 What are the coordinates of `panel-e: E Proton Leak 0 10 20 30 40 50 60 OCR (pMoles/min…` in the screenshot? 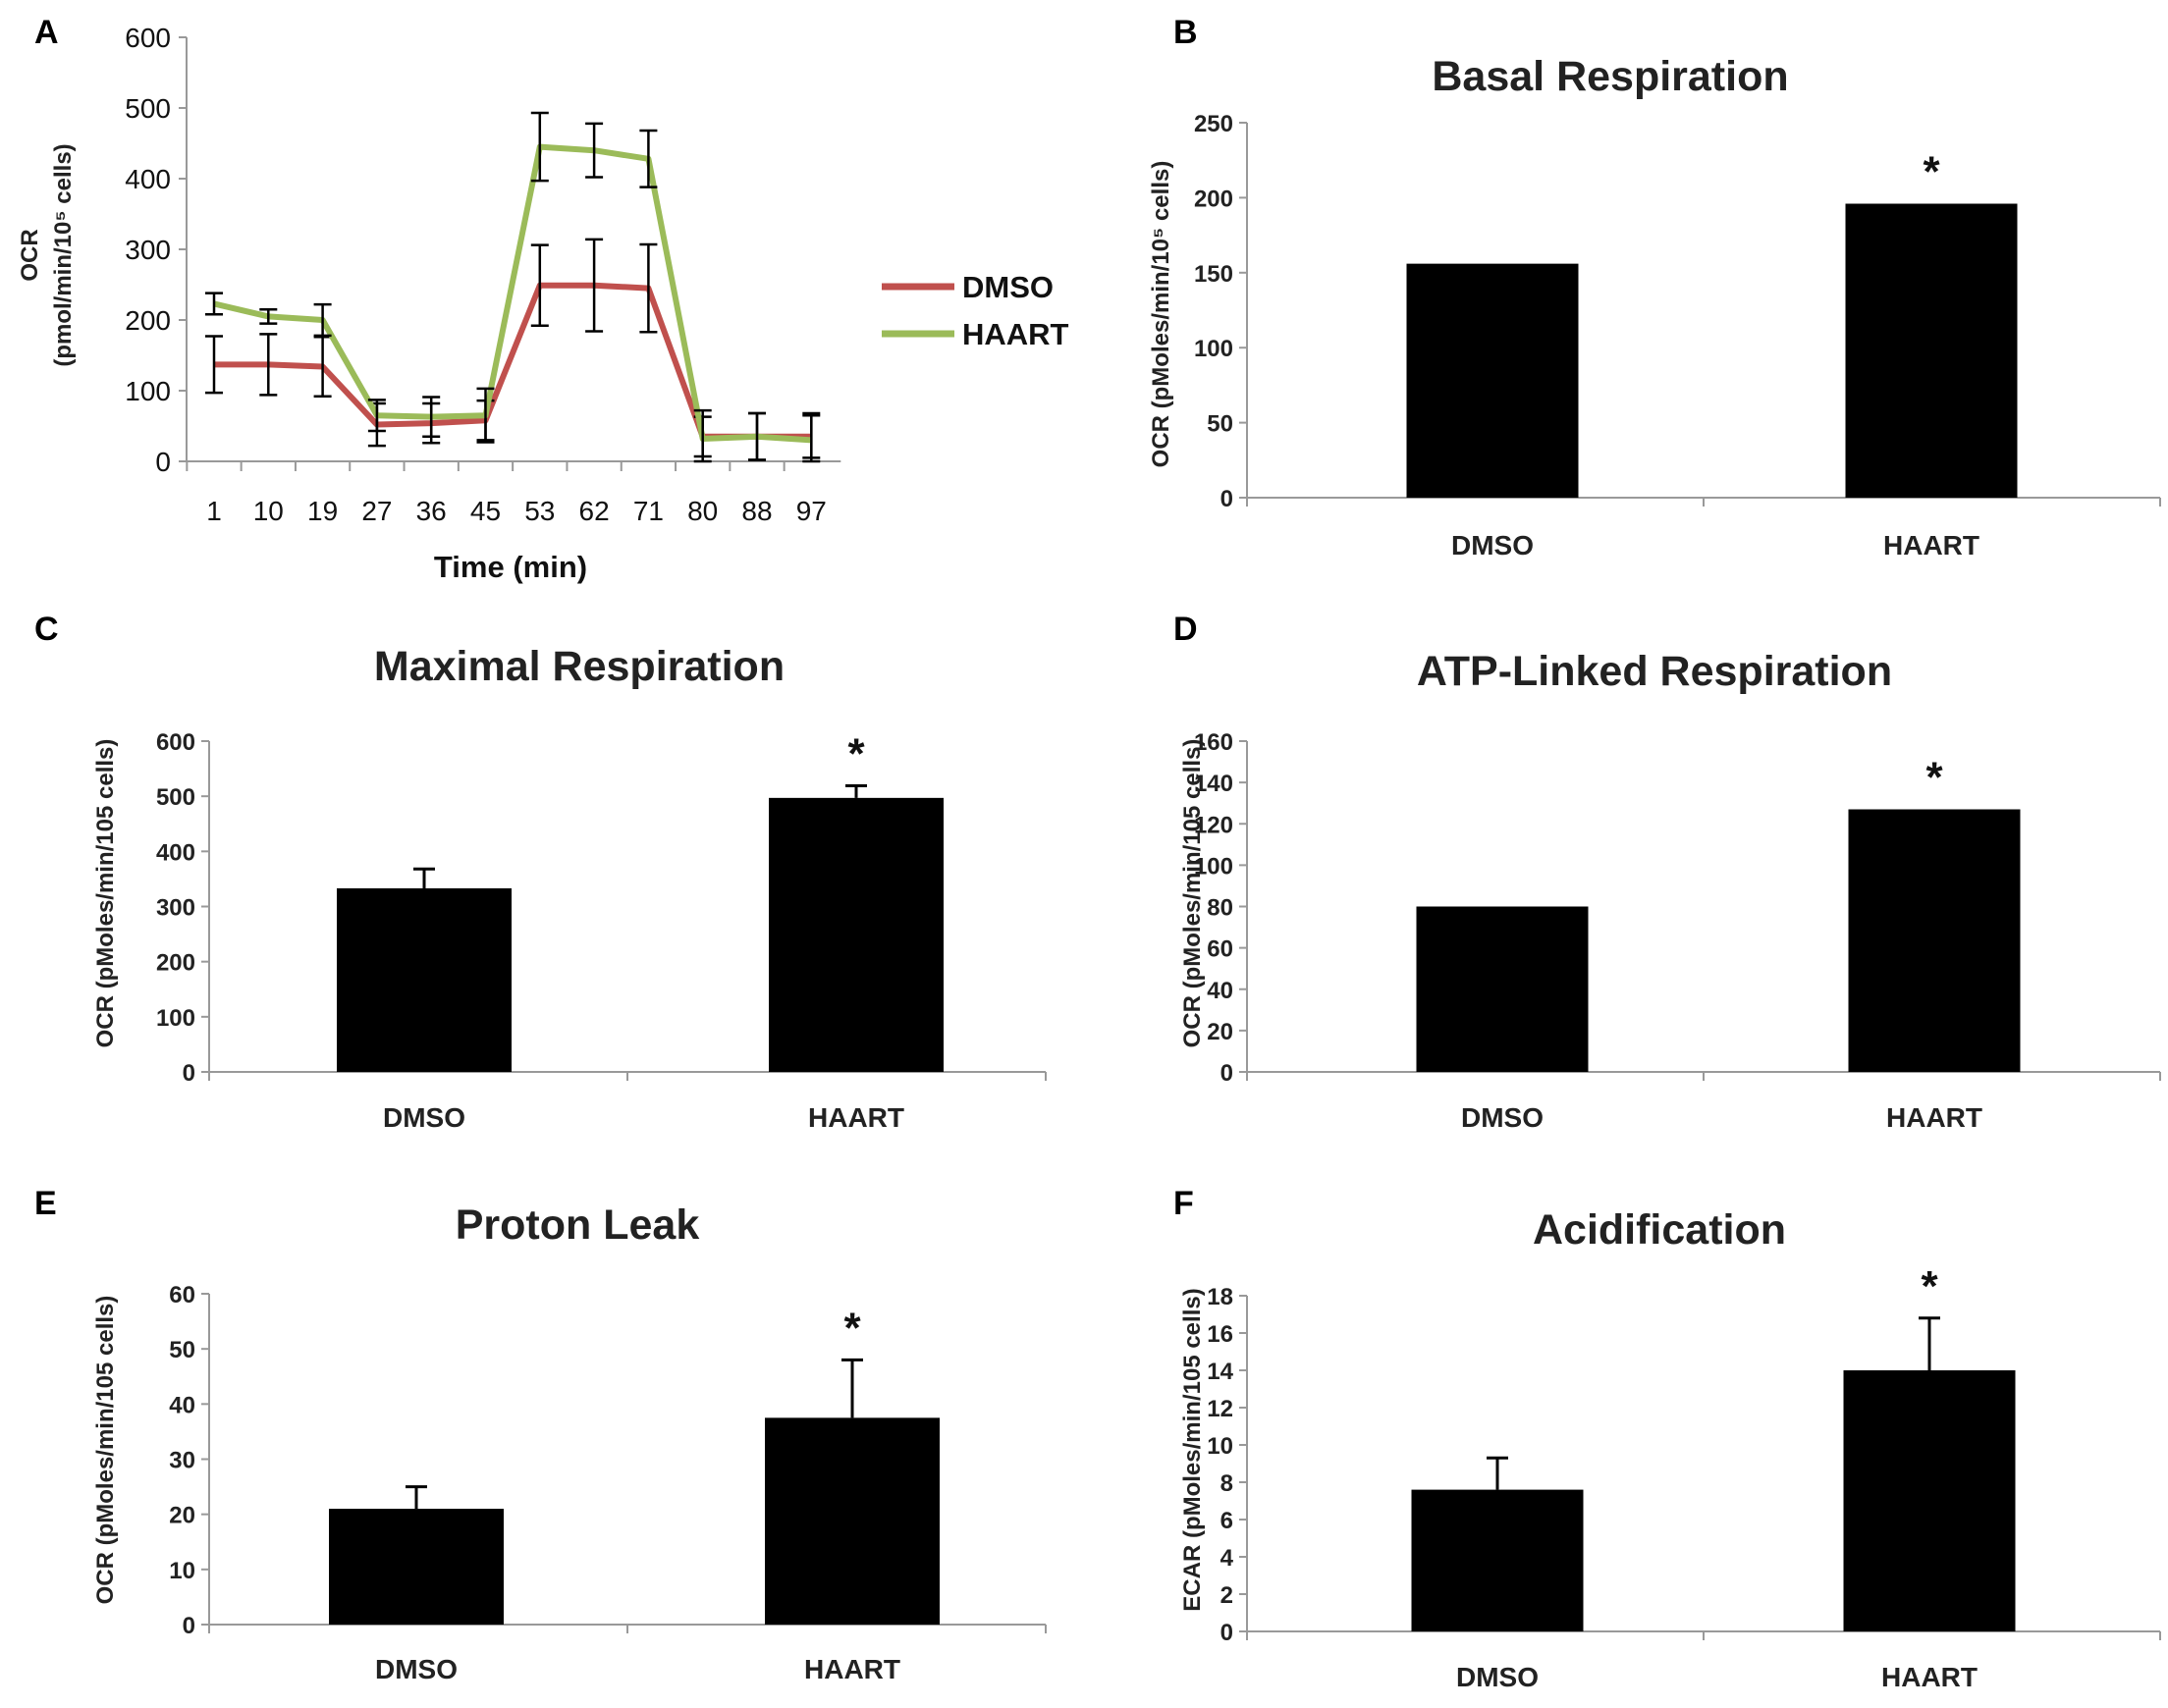 It's located at (540, 1434).